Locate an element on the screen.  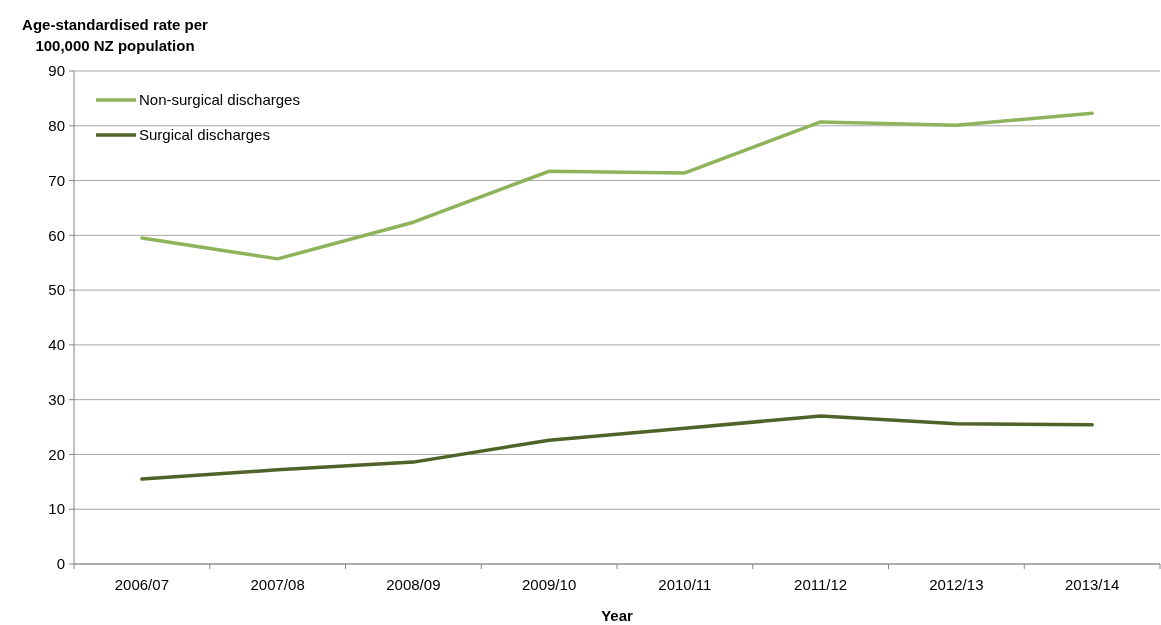
x-tick-label: 2007/08 is located at coordinates (277, 584).